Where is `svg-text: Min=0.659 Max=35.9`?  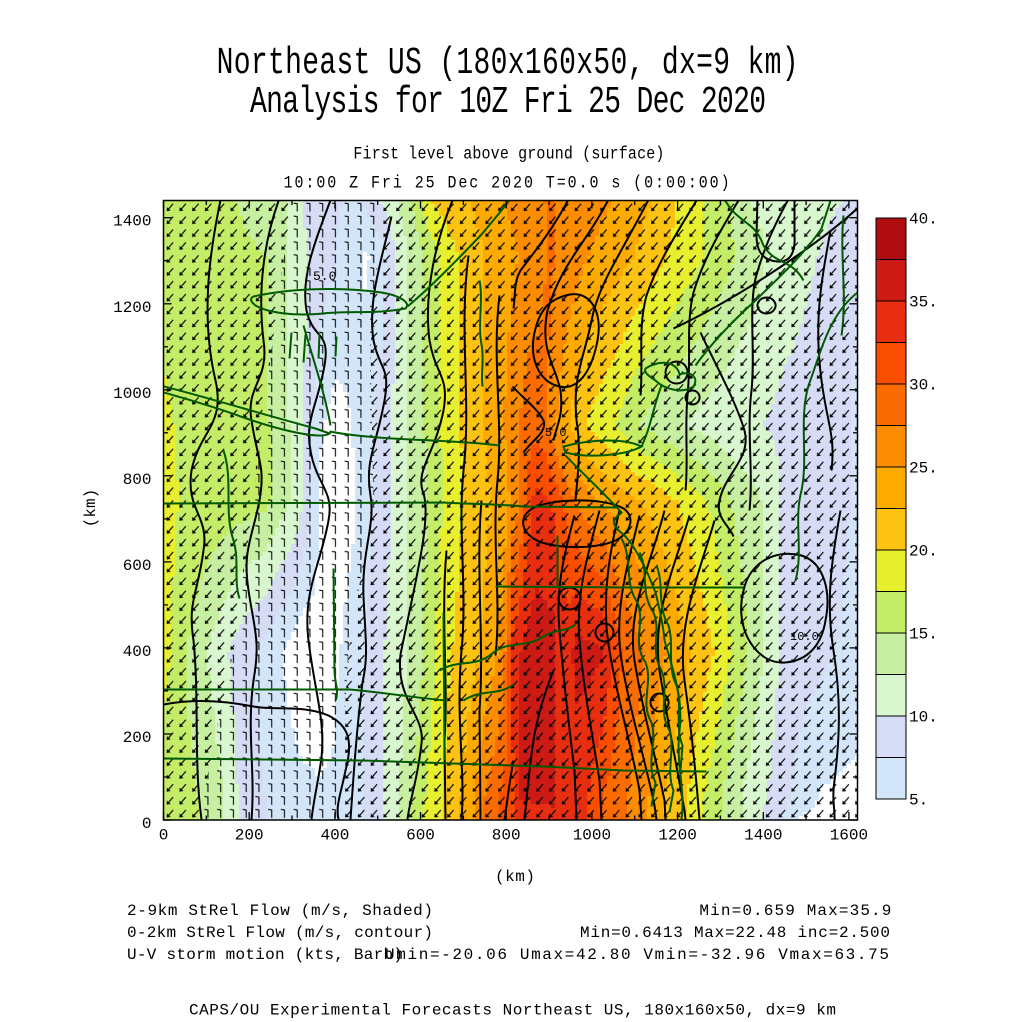 svg-text: Min=0.659 Max=35.9 is located at coordinates (795, 911).